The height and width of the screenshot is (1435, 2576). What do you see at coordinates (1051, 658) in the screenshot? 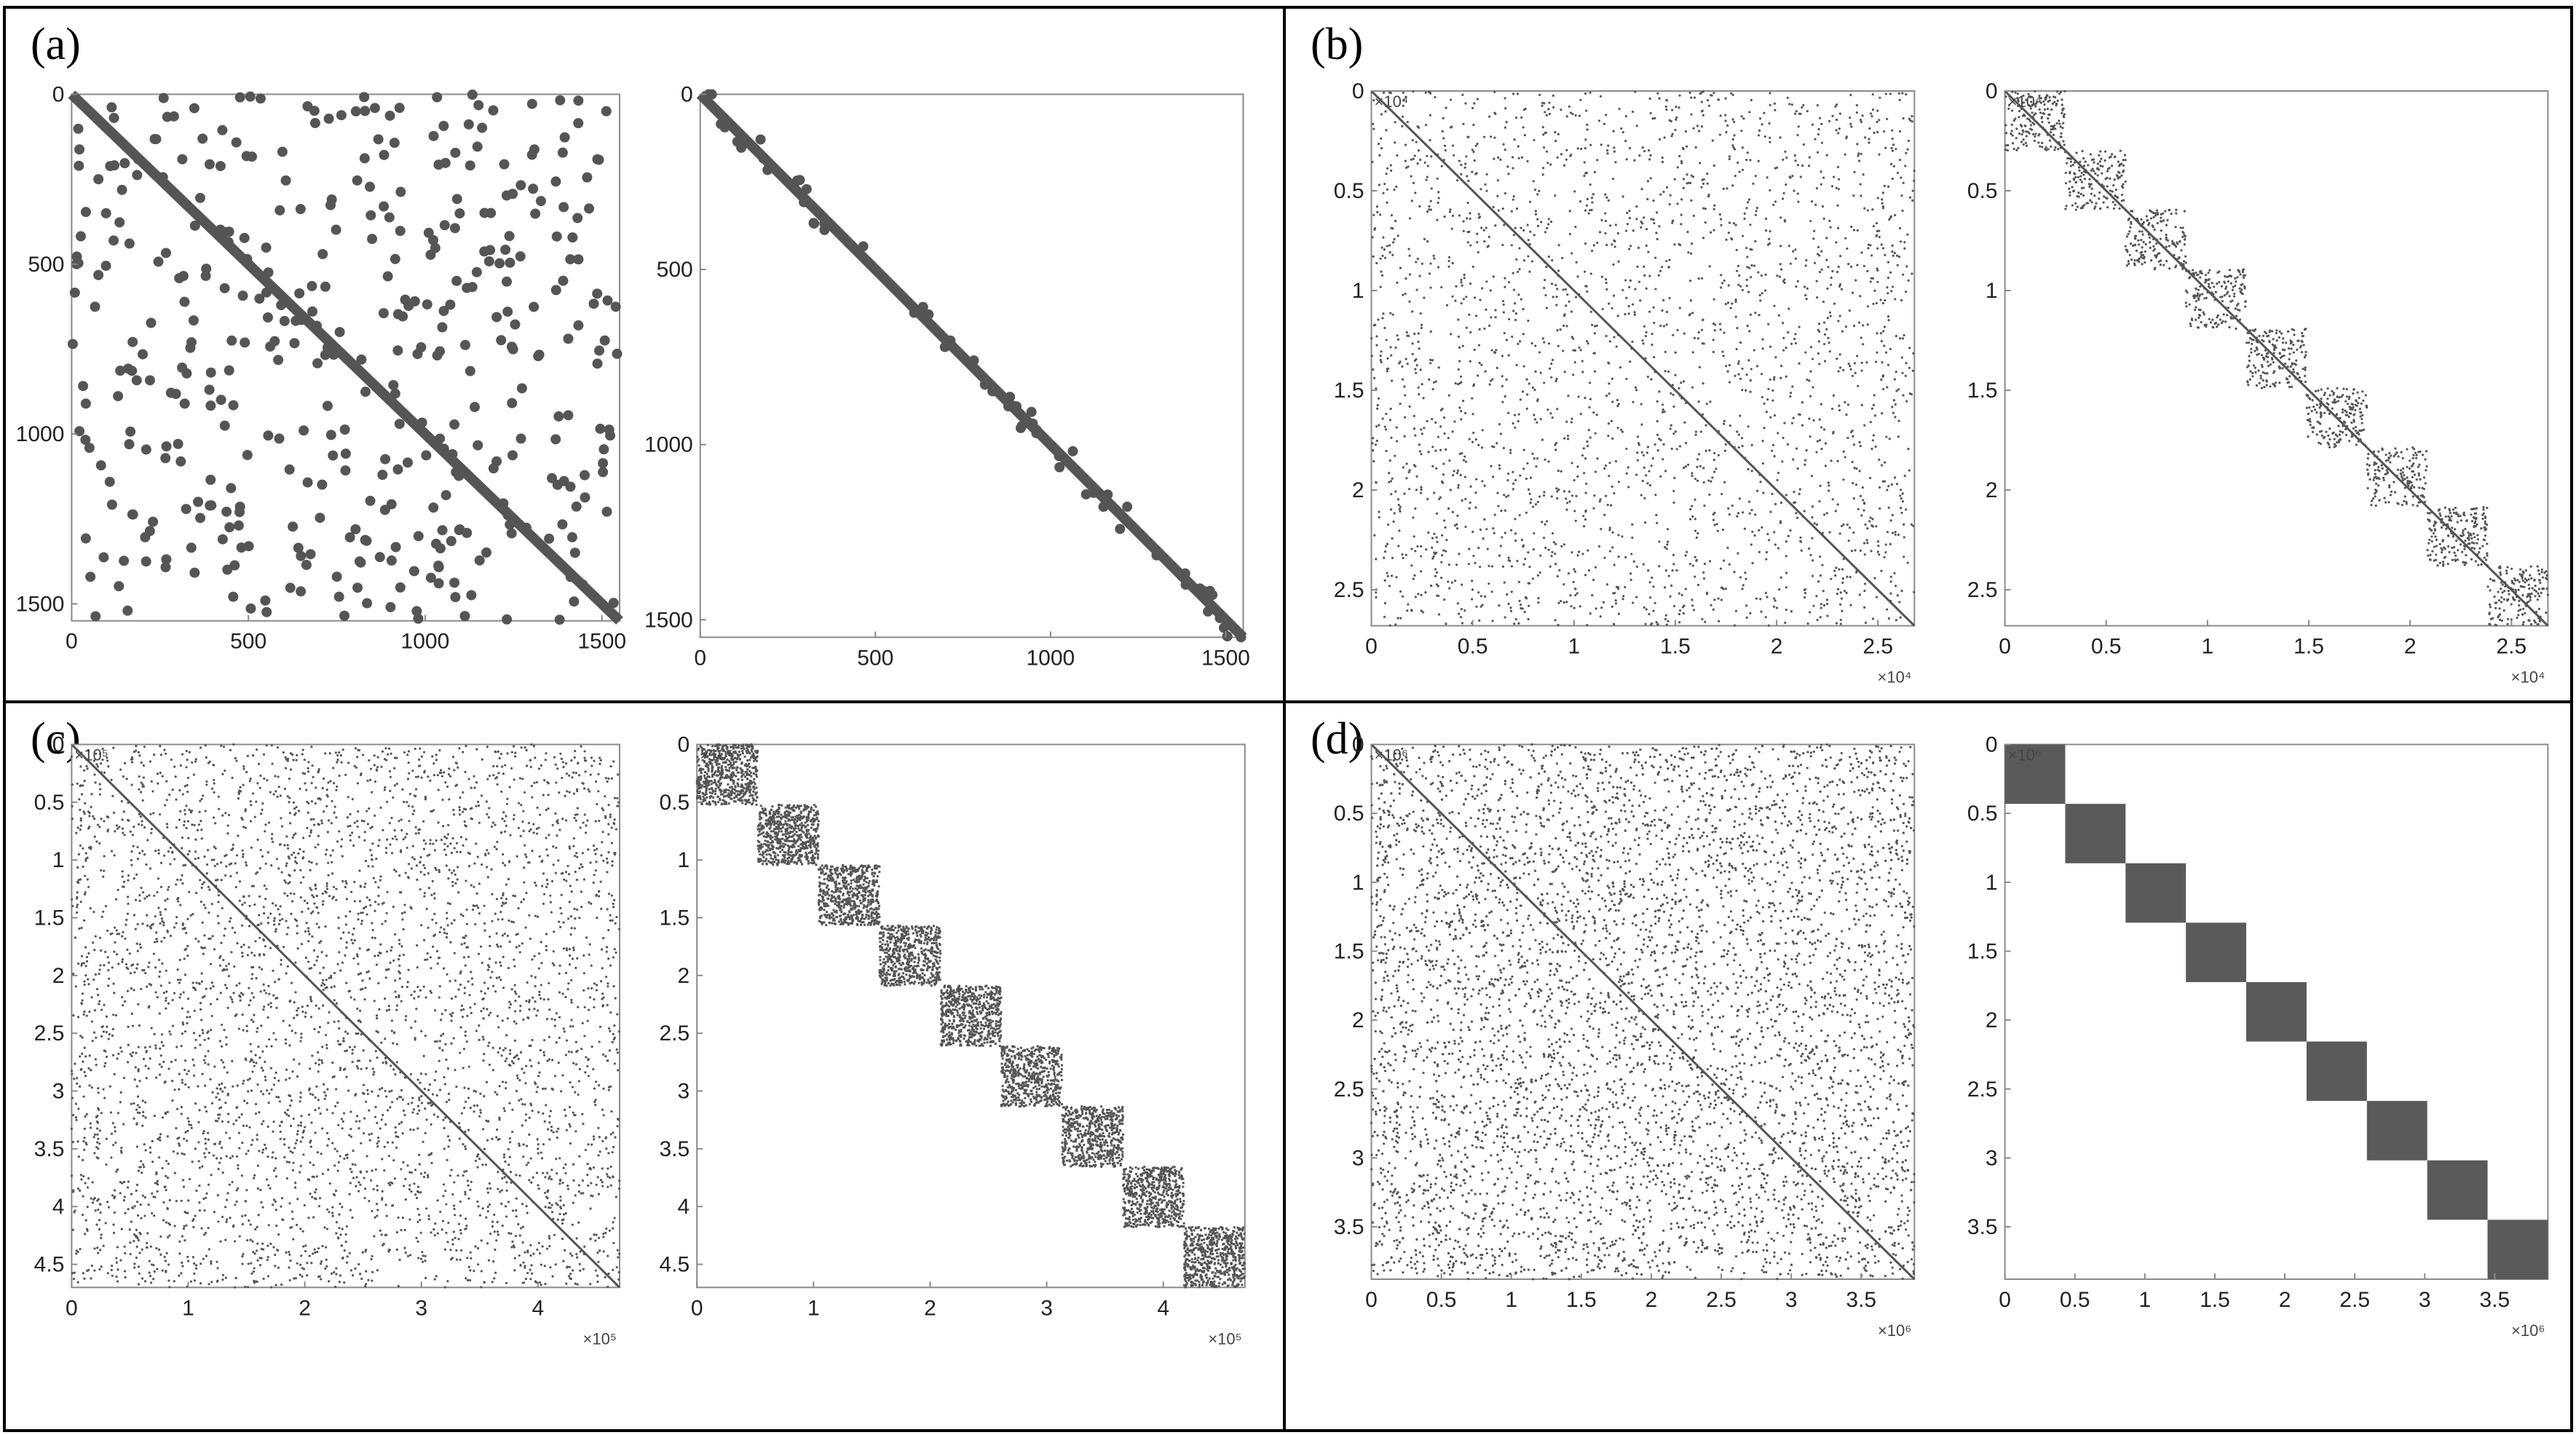
I see `x-tick-label: 1000` at bounding box center [1051, 658].